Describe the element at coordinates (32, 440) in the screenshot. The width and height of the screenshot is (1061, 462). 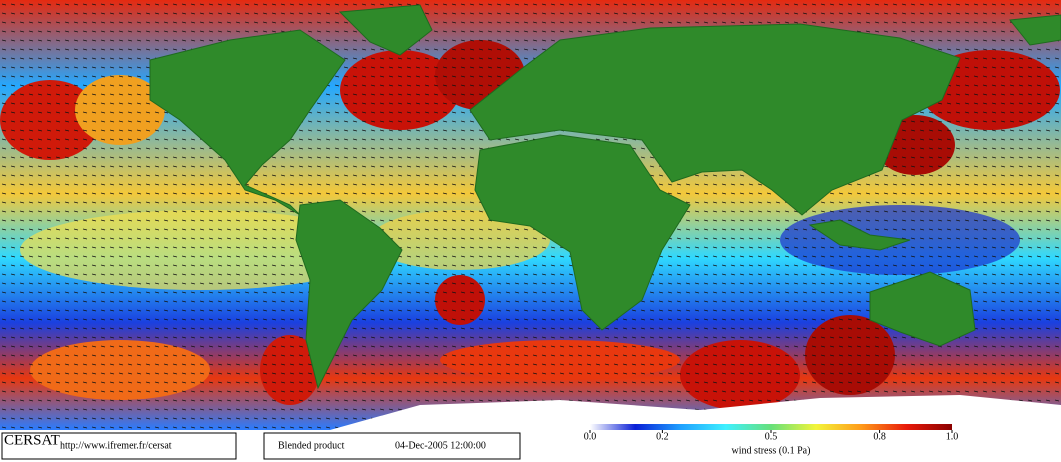
I see `logo: CERSAT` at that location.